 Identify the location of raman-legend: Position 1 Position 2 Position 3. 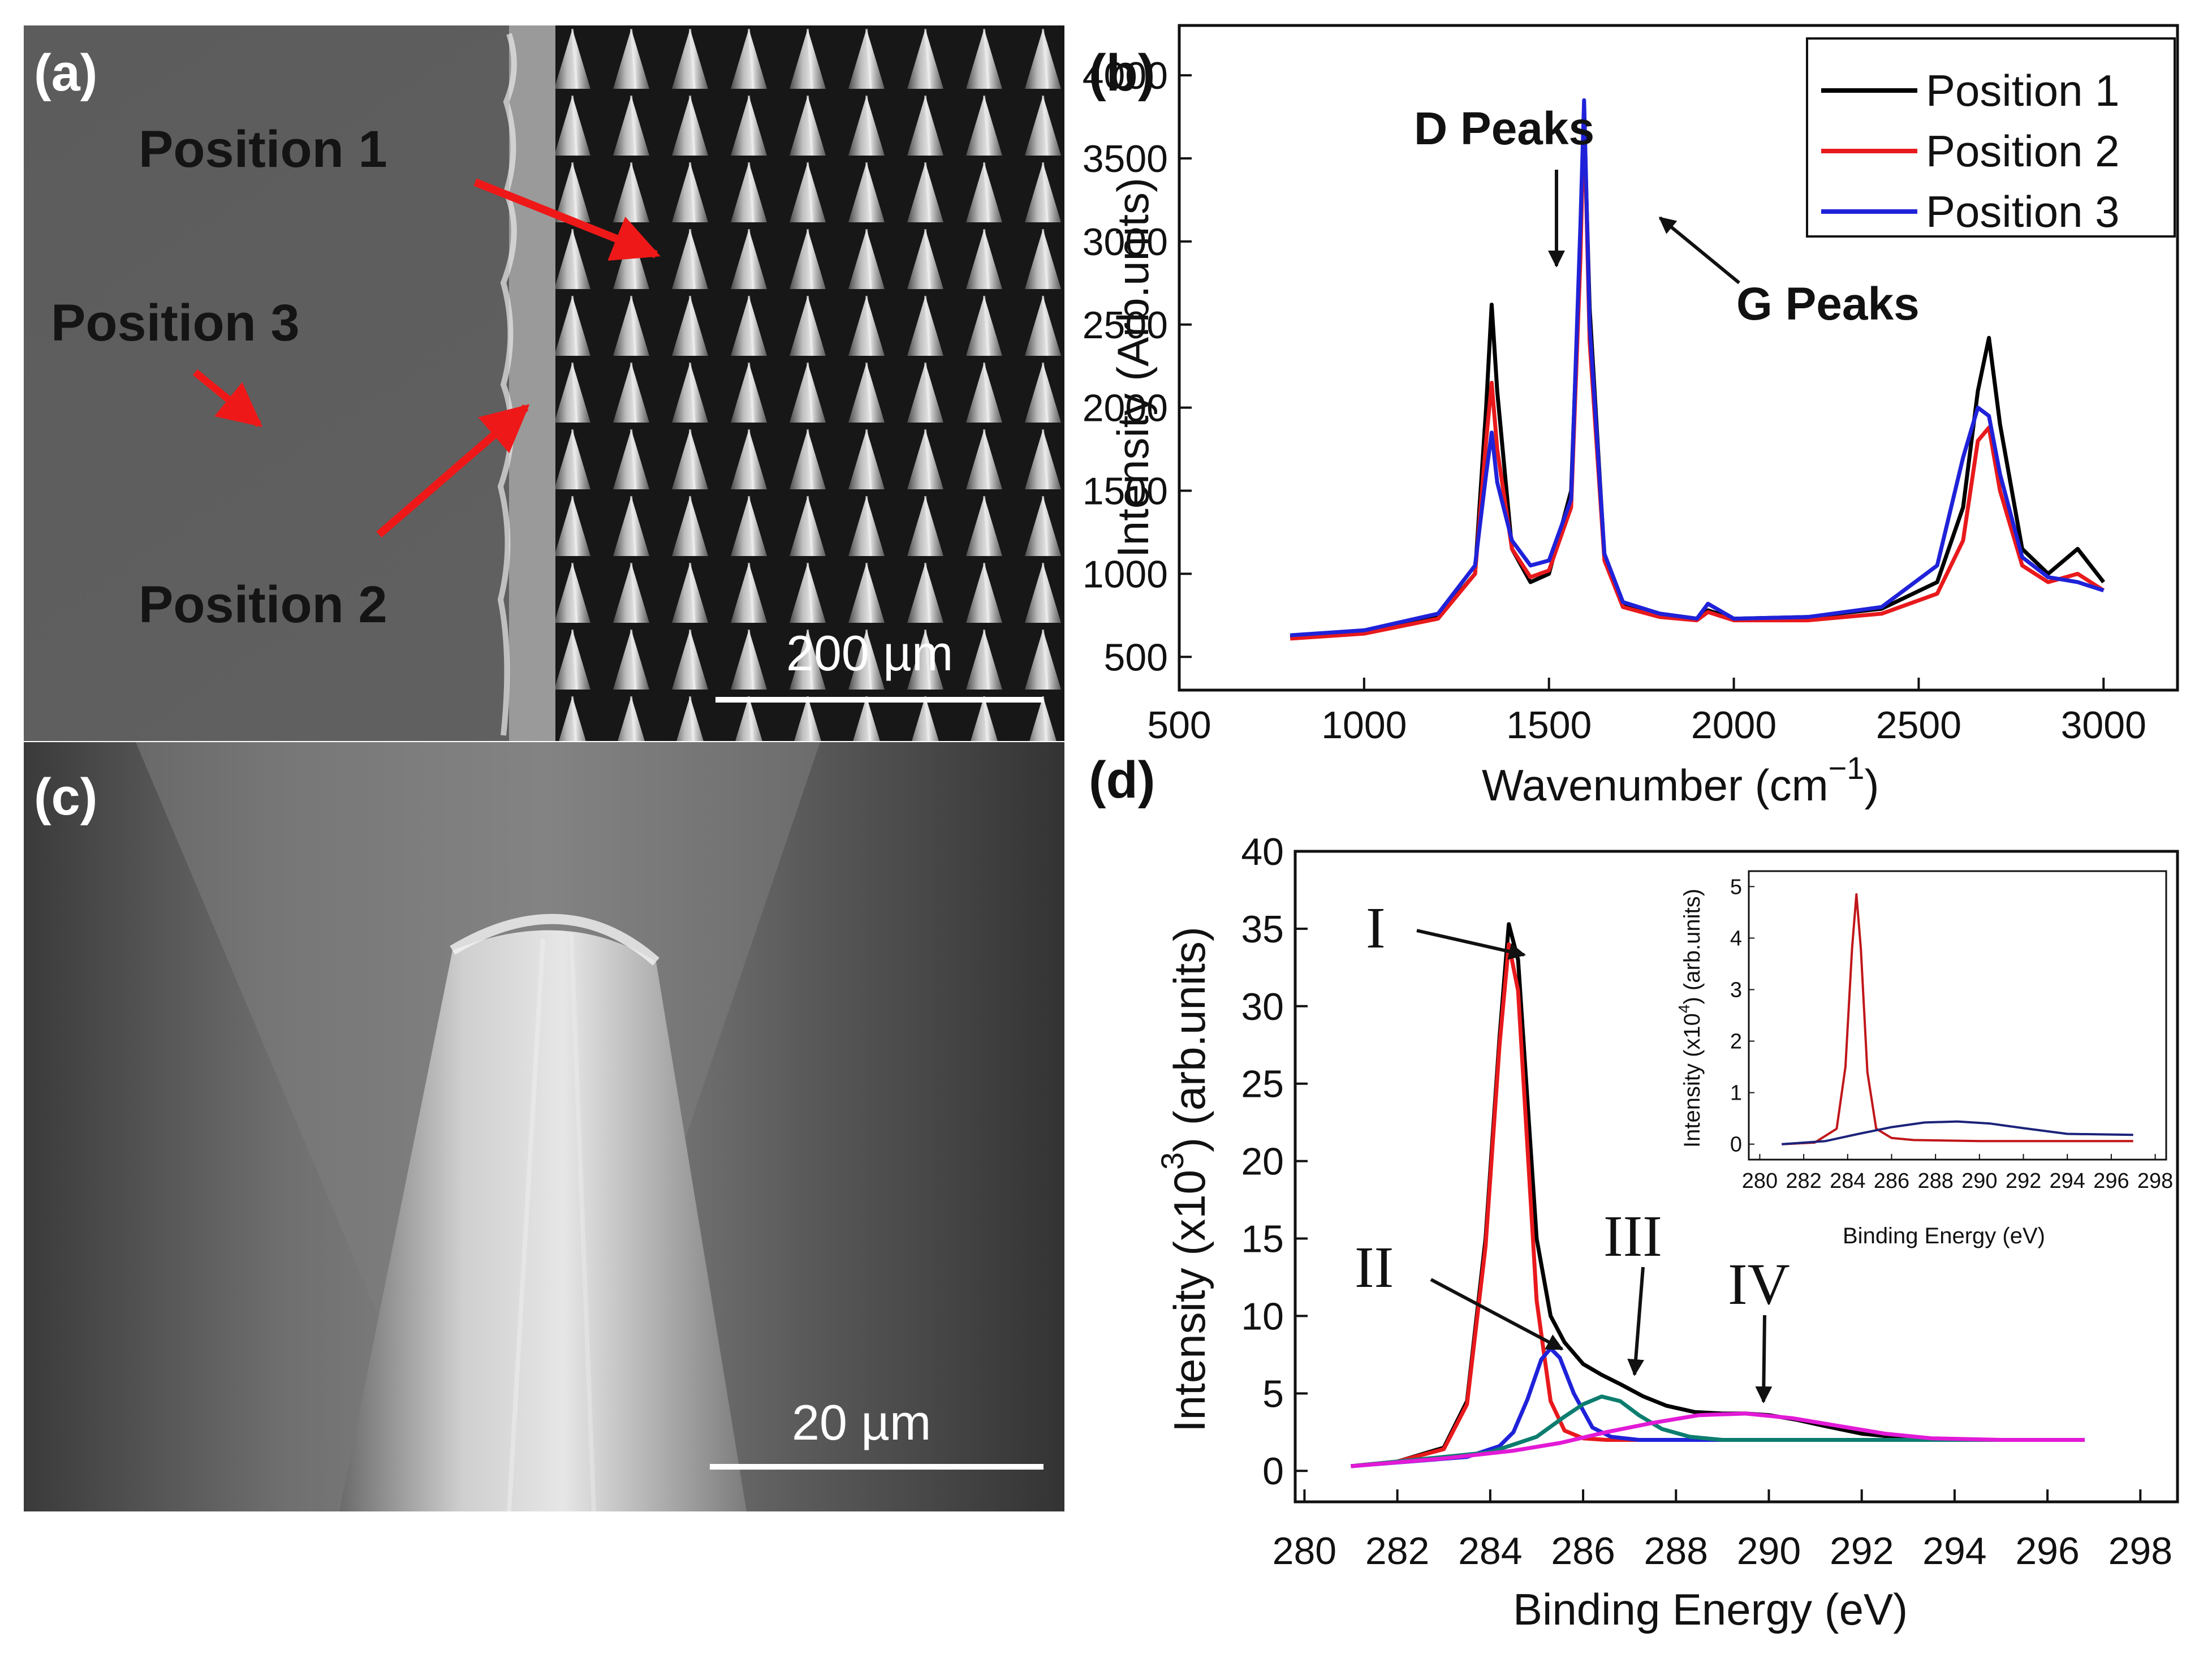
(1991, 137).